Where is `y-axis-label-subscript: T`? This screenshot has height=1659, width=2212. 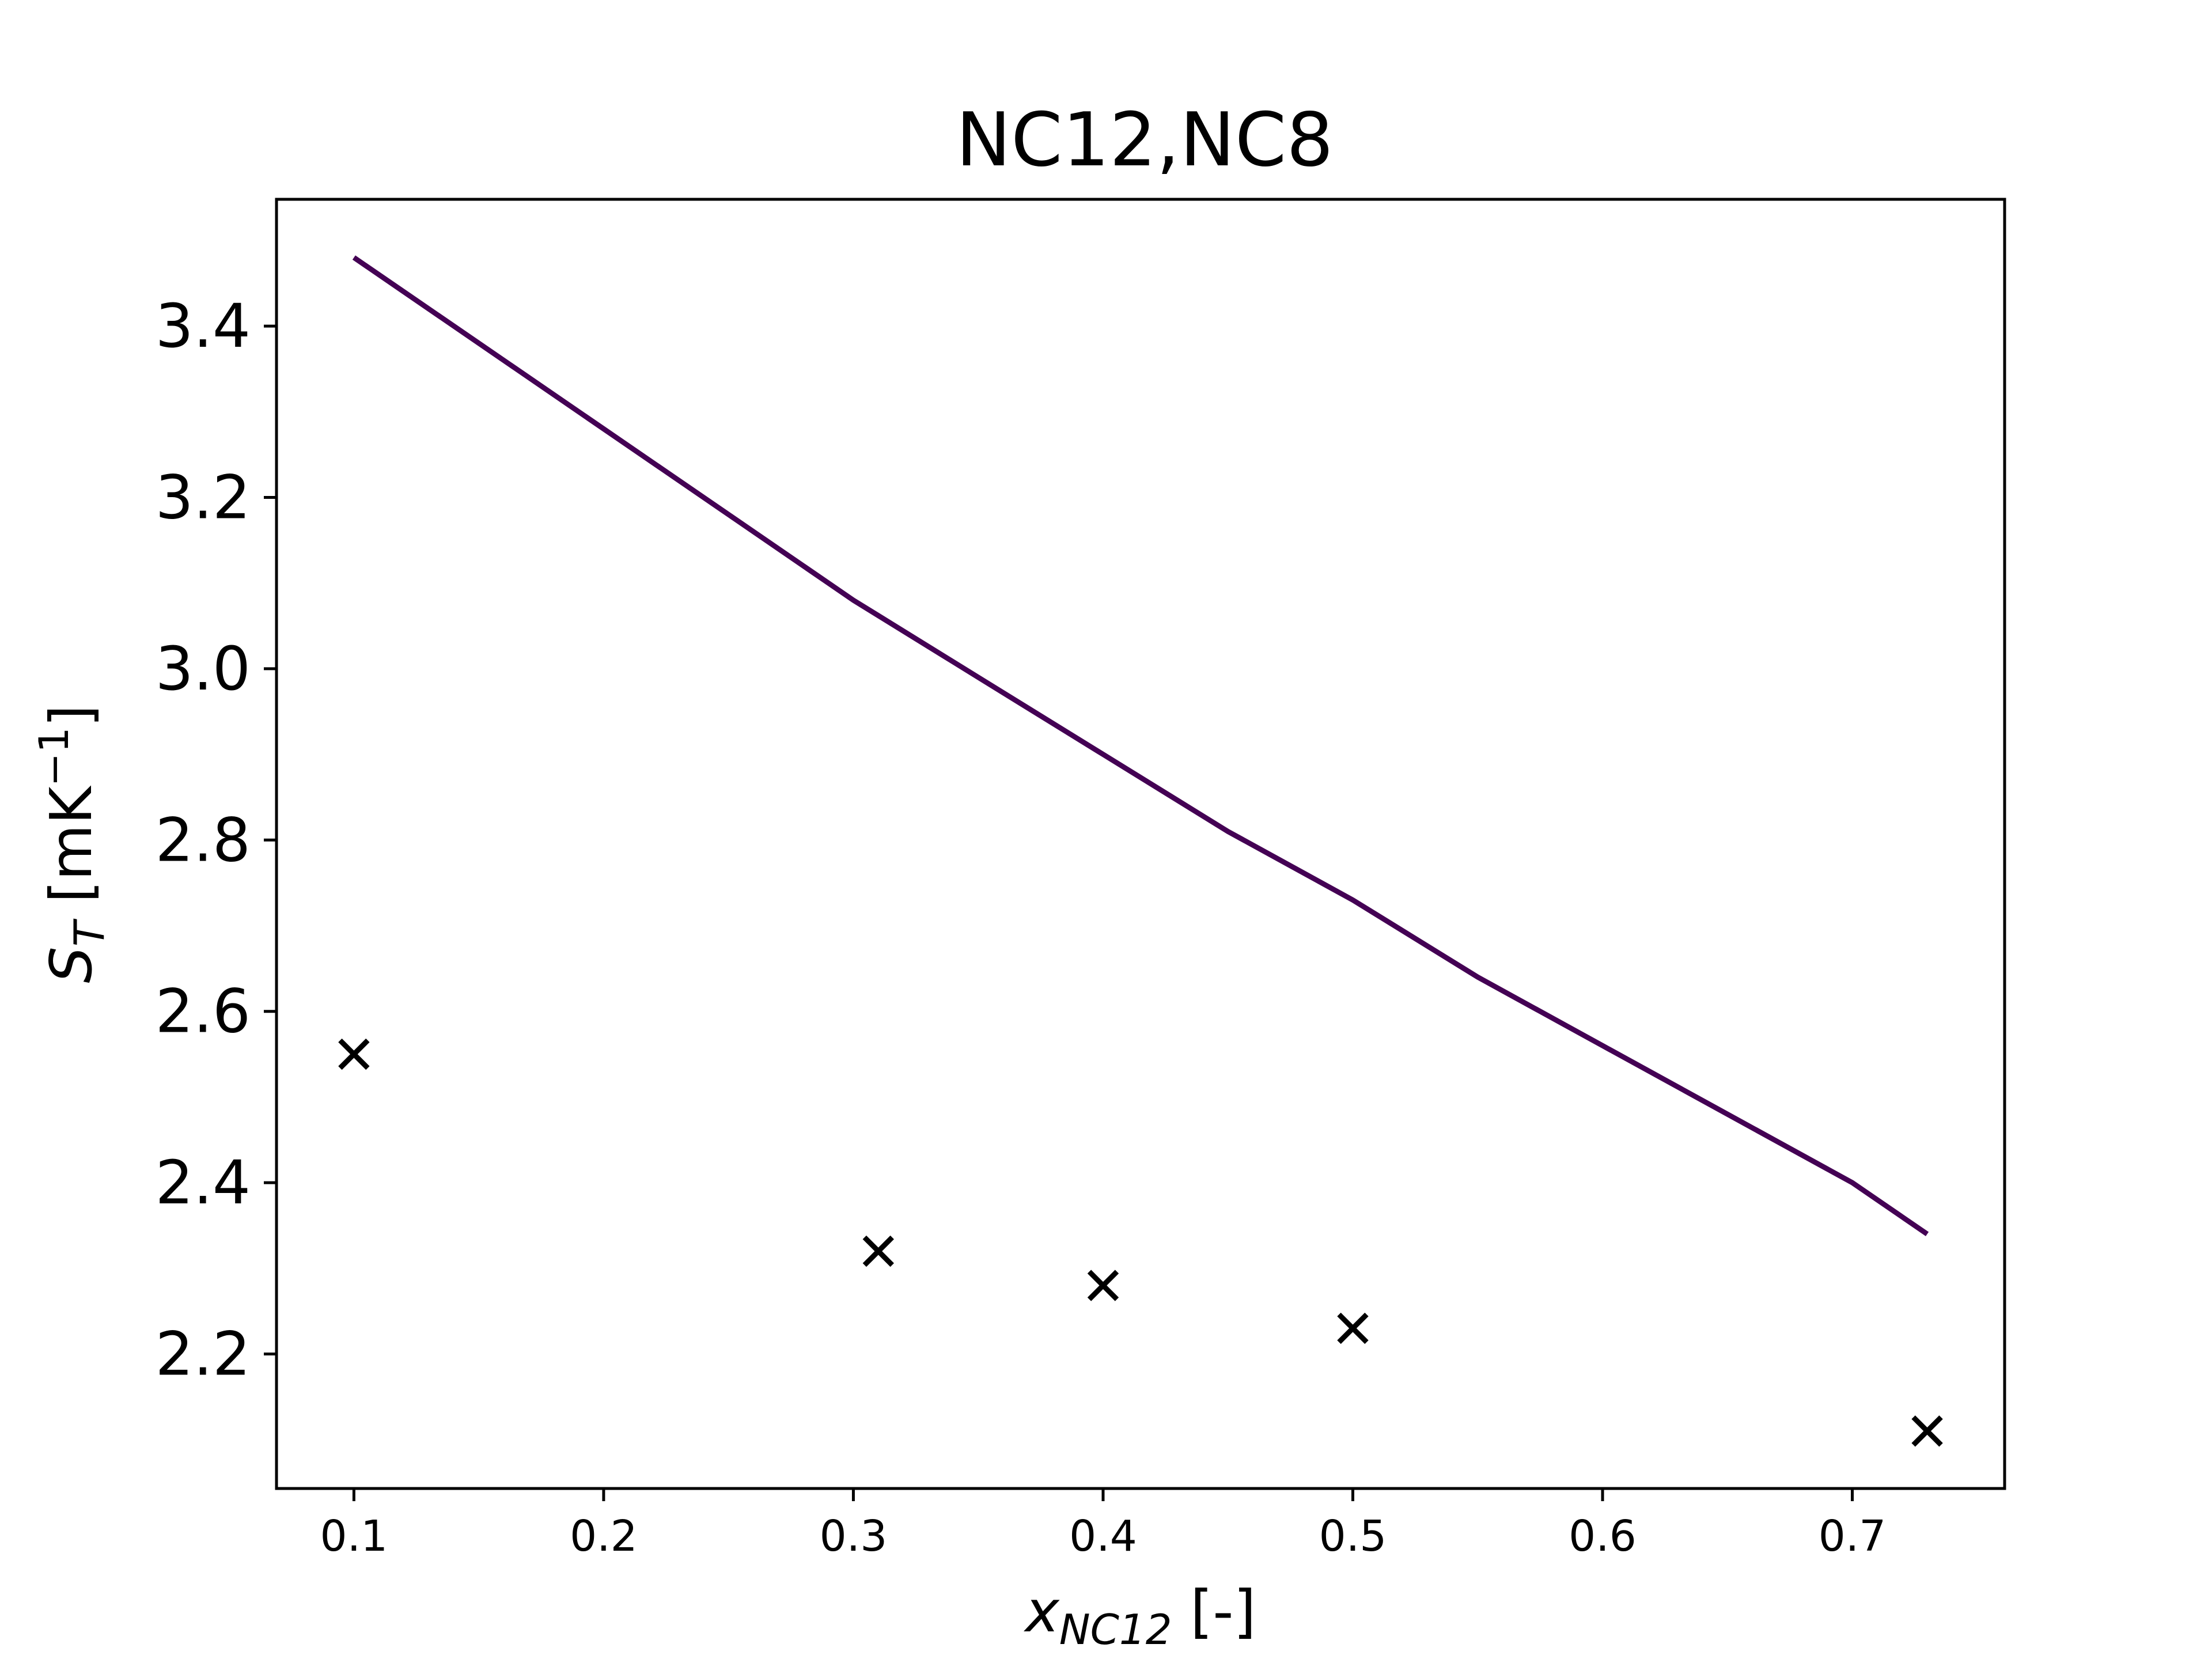 y-axis-label-subscript: T is located at coordinates (89, 932).